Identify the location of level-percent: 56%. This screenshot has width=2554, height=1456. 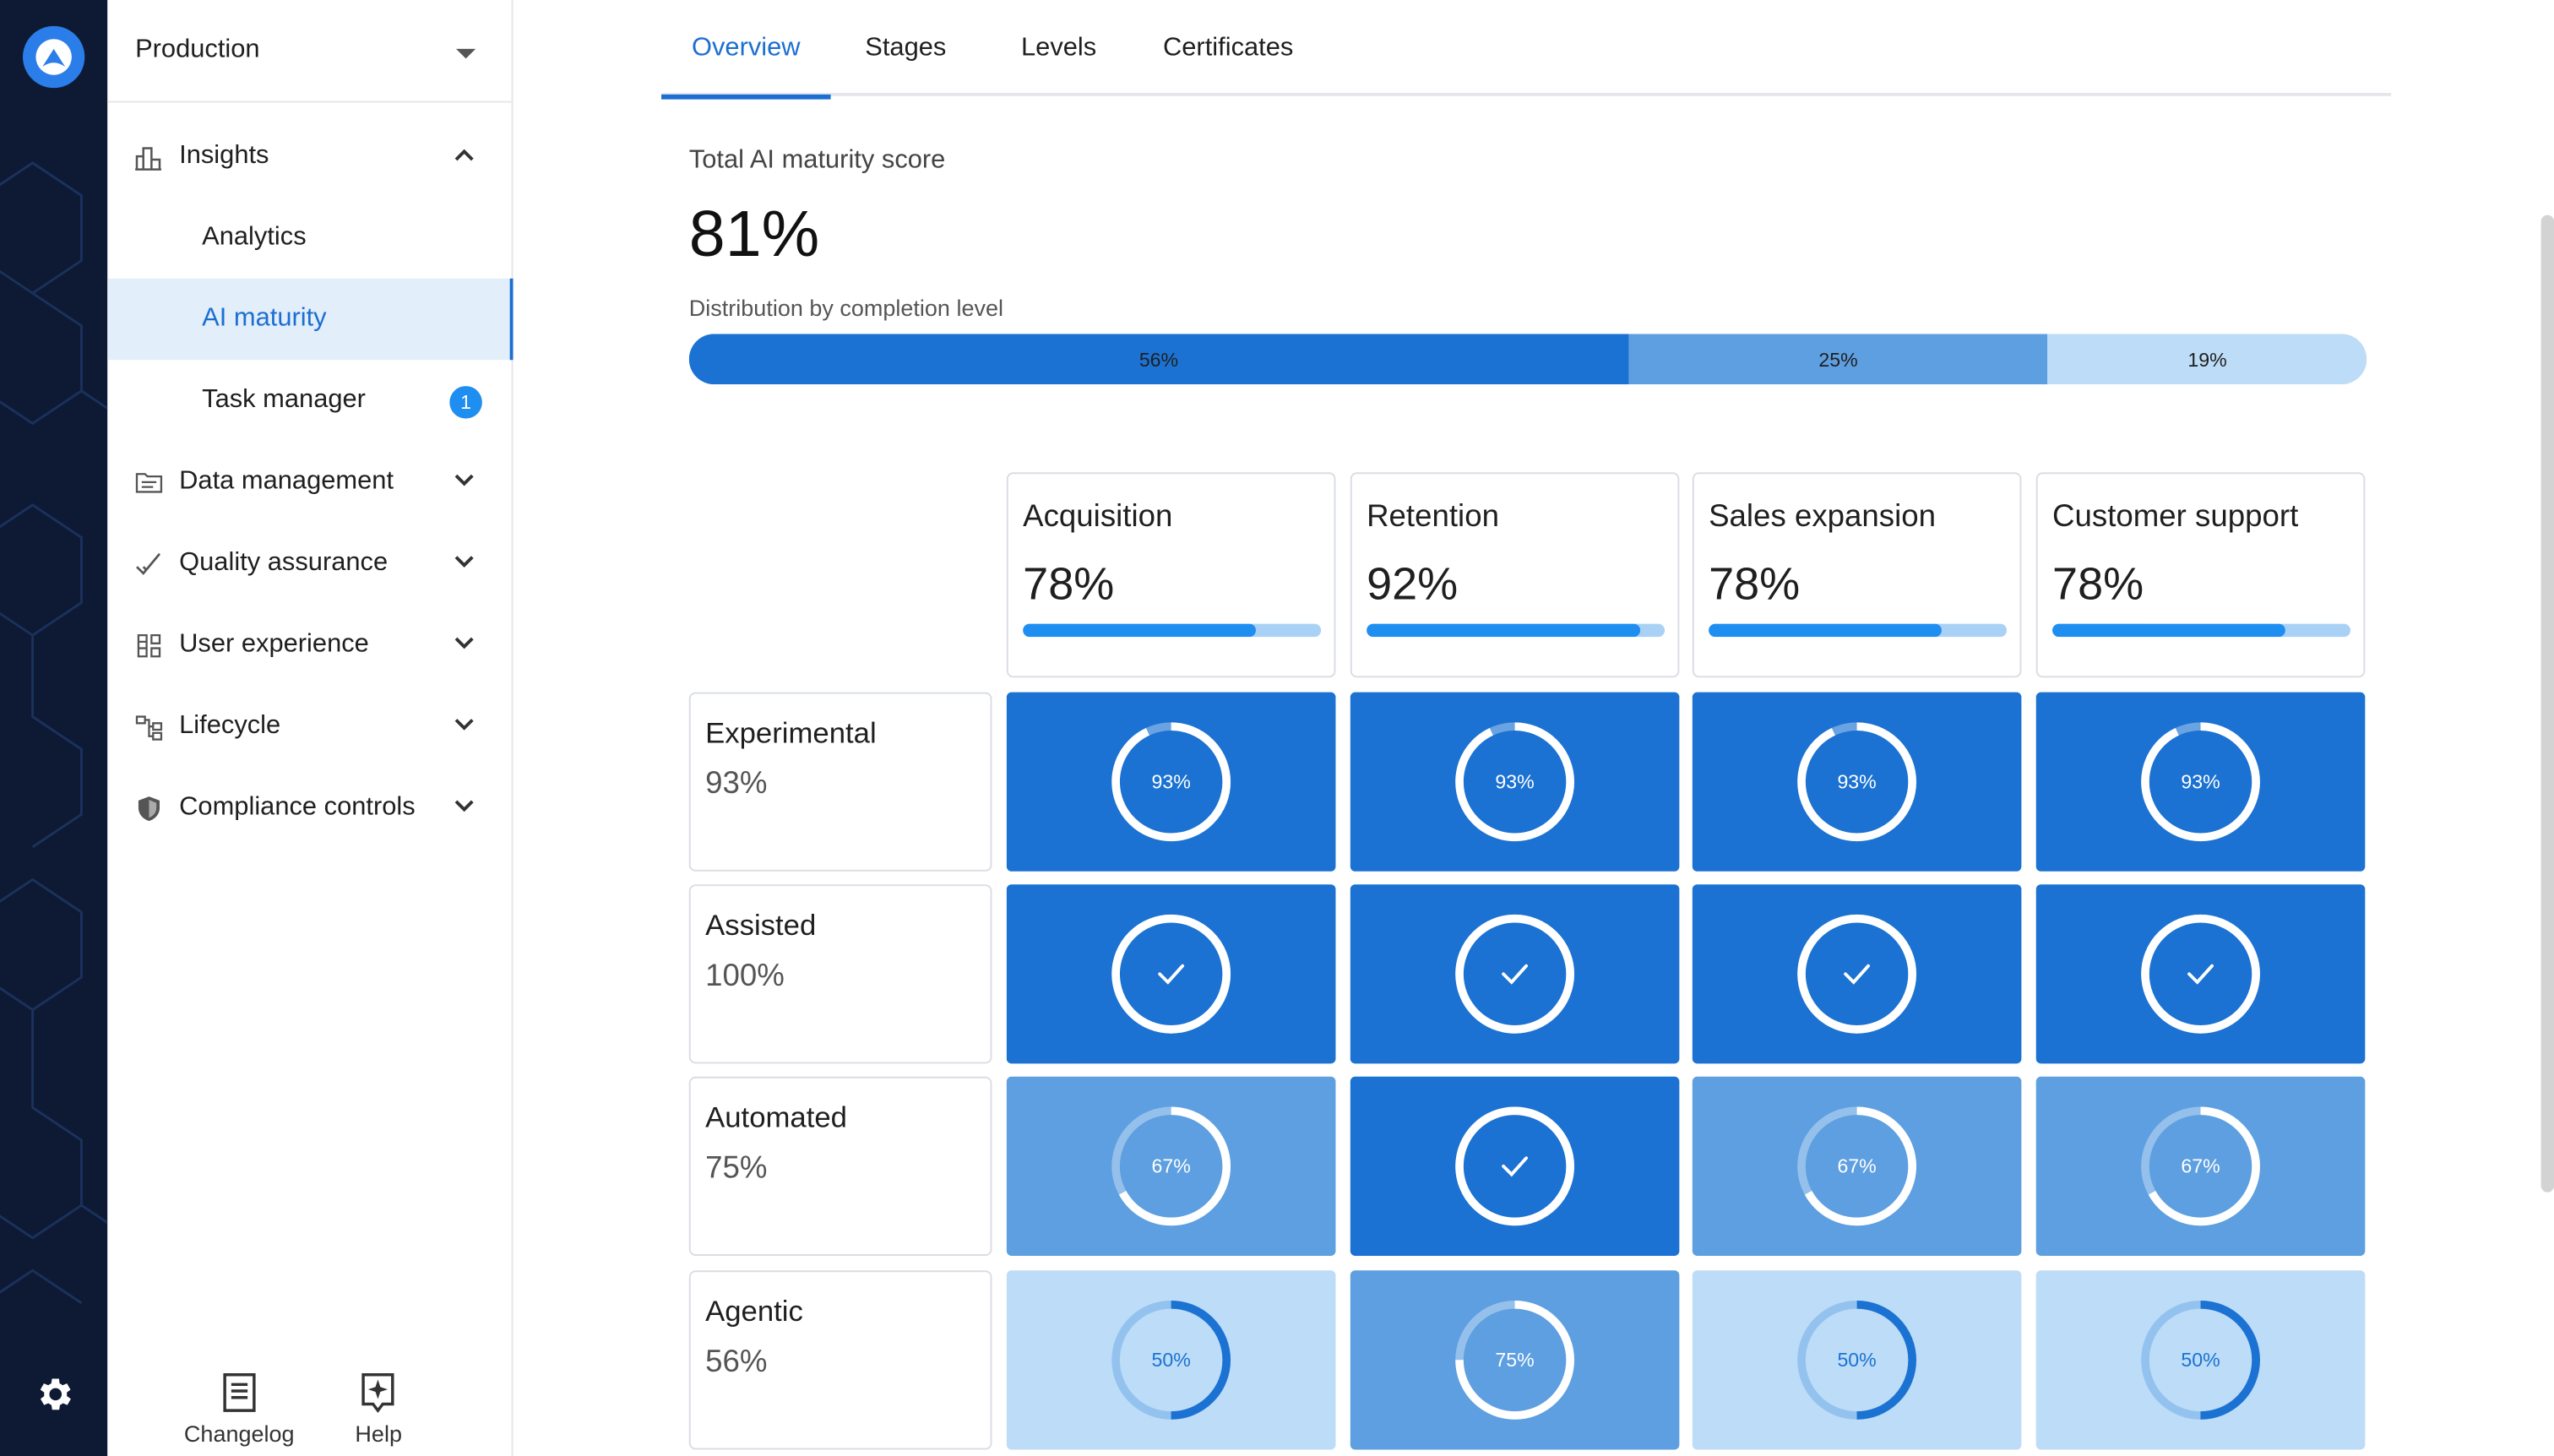
(736, 1363).